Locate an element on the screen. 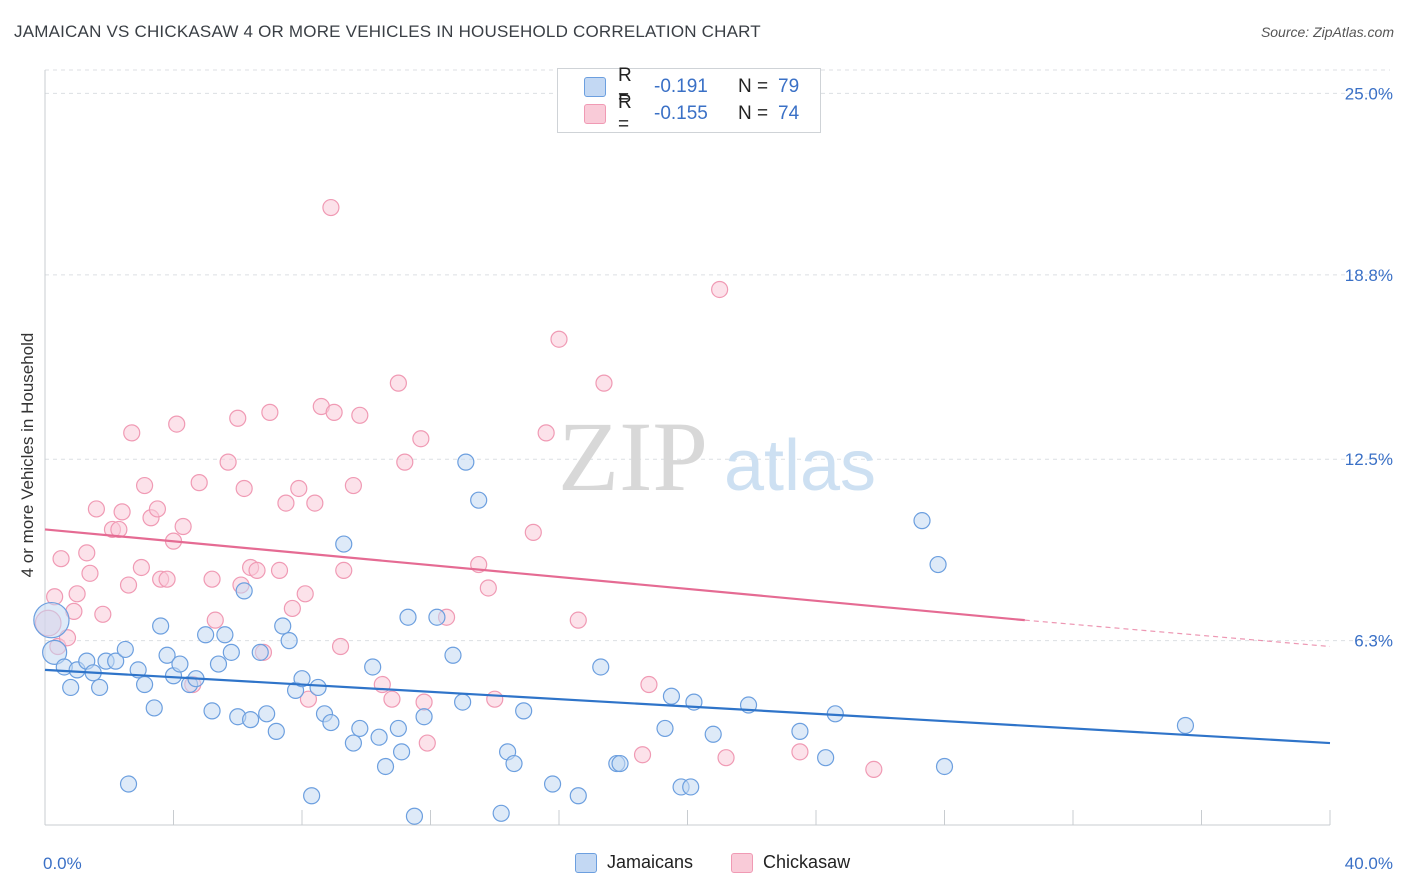 This screenshot has width=1406, height=892. legend-swatch-chickasaw is located at coordinates (595, 114).